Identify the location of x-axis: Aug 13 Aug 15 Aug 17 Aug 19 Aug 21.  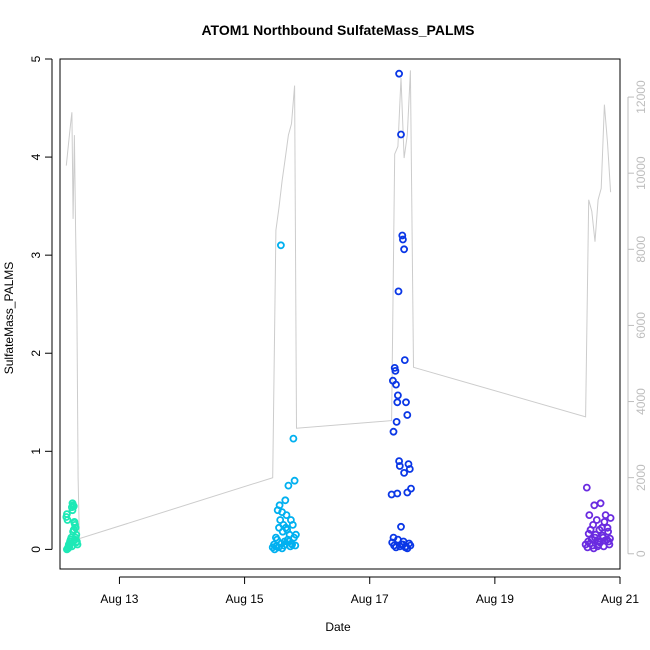
(369, 591).